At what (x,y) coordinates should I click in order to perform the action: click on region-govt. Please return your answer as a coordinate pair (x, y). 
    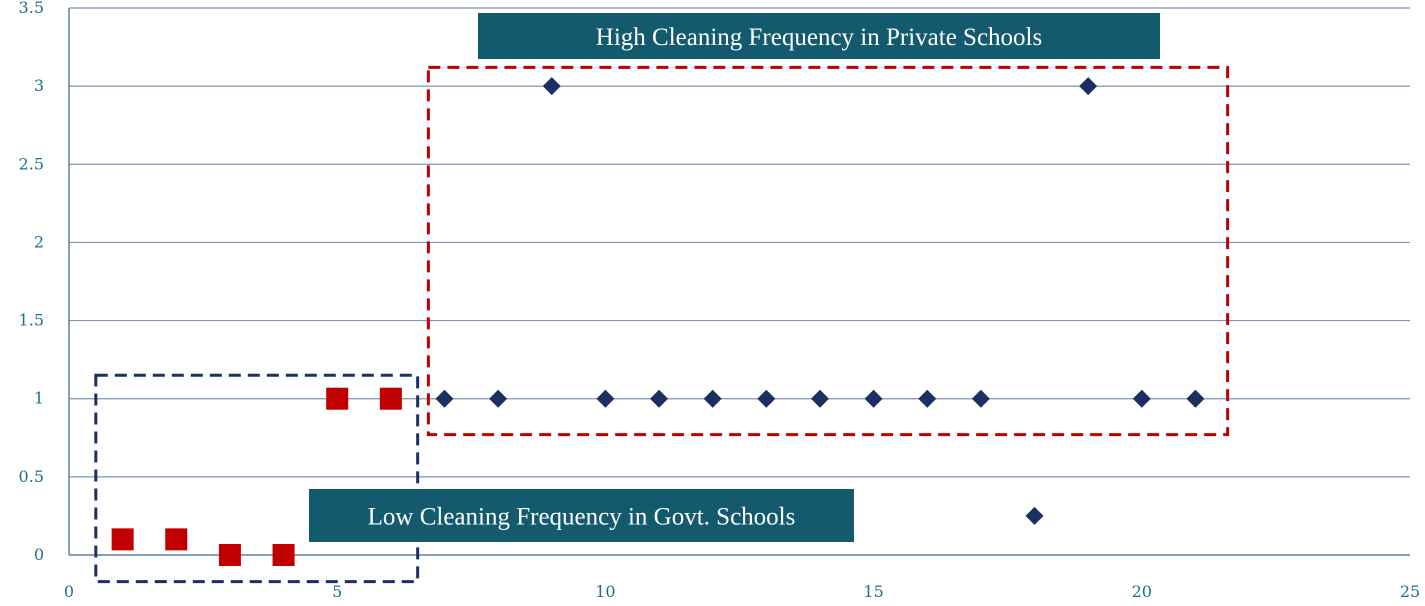
    Looking at the image, I should click on (257, 478).